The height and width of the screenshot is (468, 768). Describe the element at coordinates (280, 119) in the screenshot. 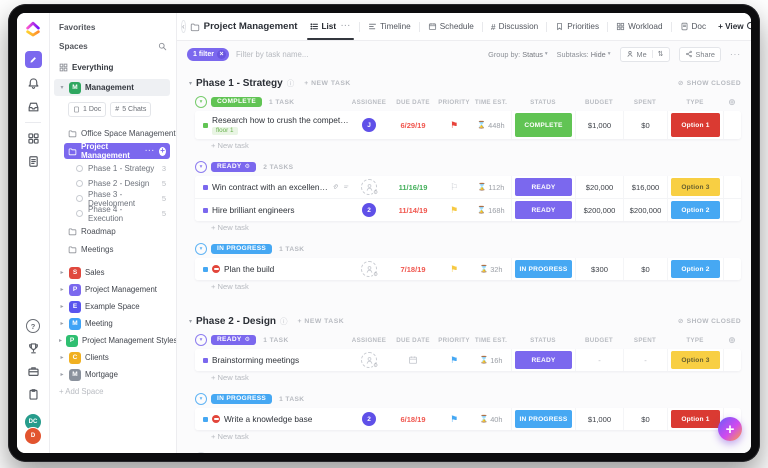

I see `task-name: Research how to crush the competition` at that location.